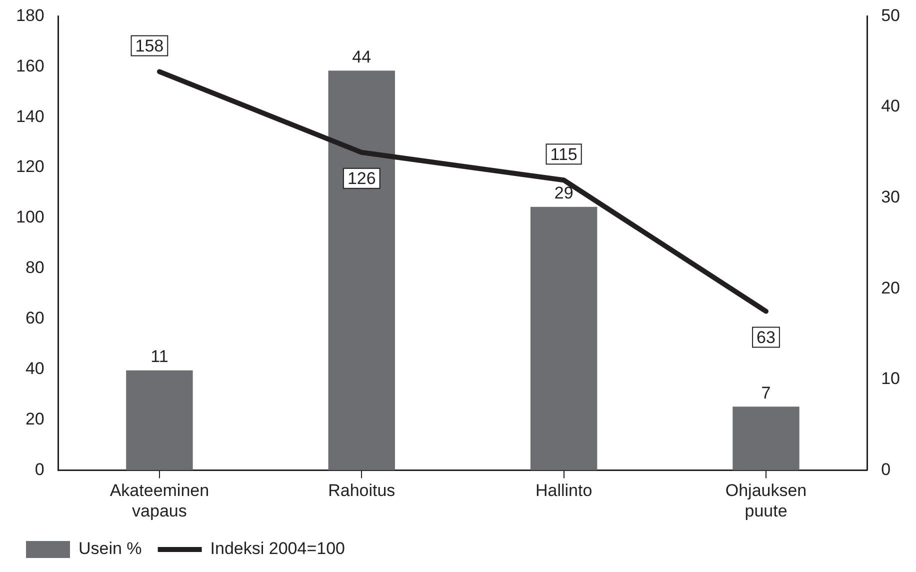 The image size is (916, 572). What do you see at coordinates (159, 356) in the screenshot?
I see `data-label: 11` at bounding box center [159, 356].